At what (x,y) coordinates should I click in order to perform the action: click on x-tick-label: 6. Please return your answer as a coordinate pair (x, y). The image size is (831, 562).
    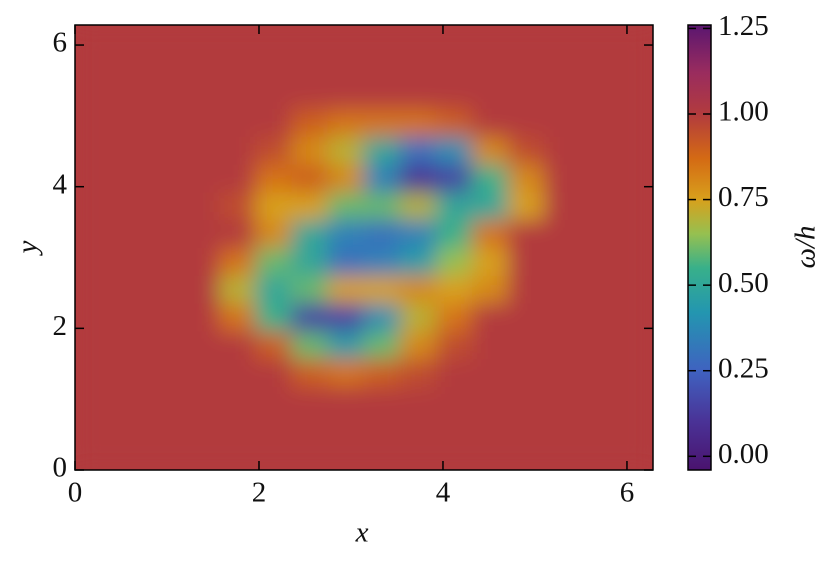
    Looking at the image, I should click on (627, 493).